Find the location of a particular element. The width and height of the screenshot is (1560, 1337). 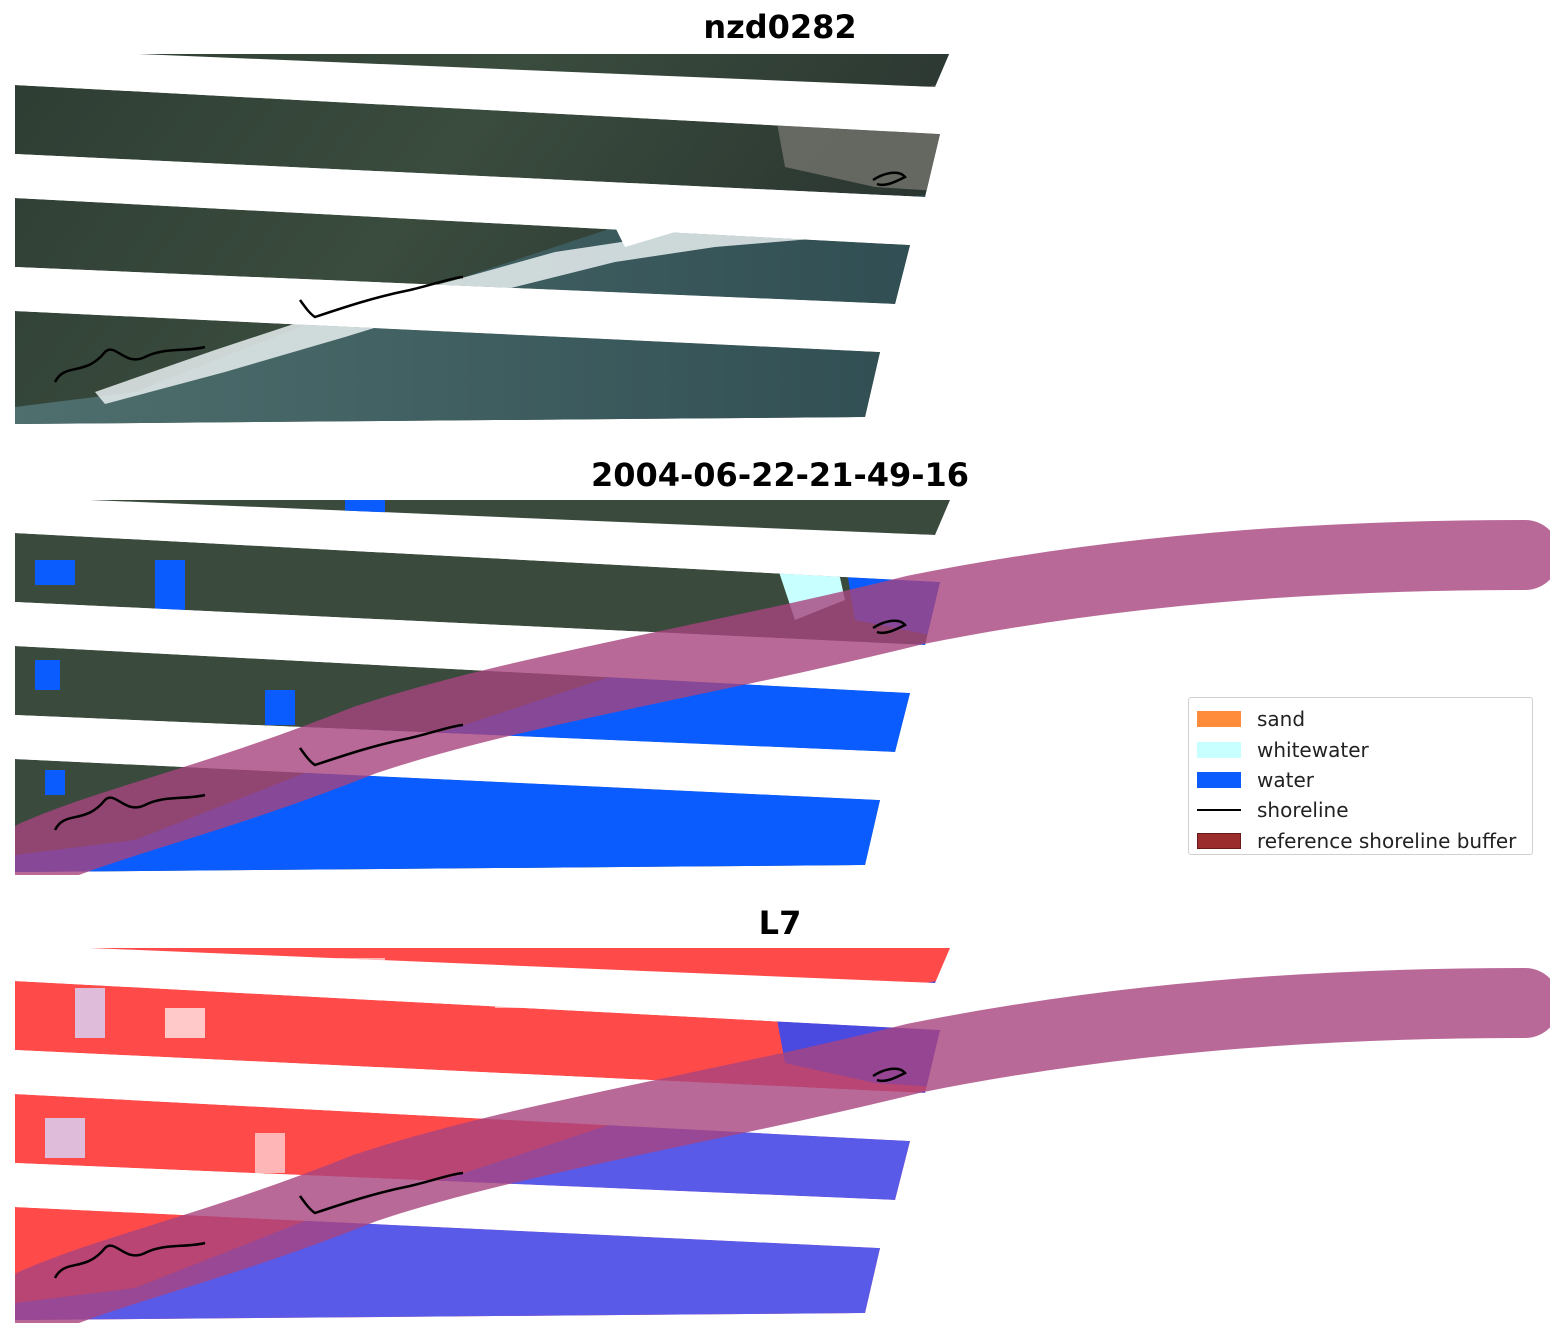

legend-swatch-water is located at coordinates (1219, 779).